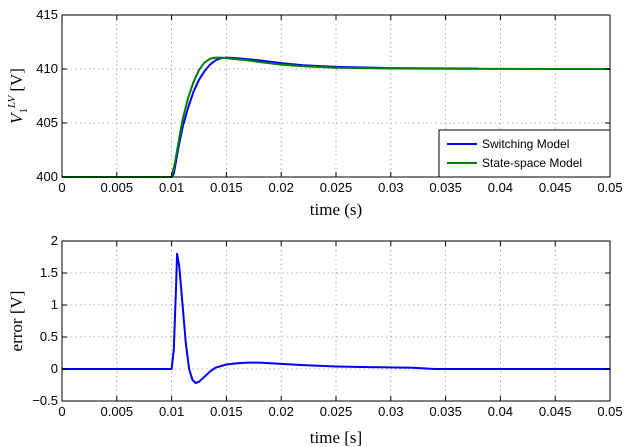  What do you see at coordinates (47, 68) in the screenshot?
I see `y-tick-label: 410` at bounding box center [47, 68].